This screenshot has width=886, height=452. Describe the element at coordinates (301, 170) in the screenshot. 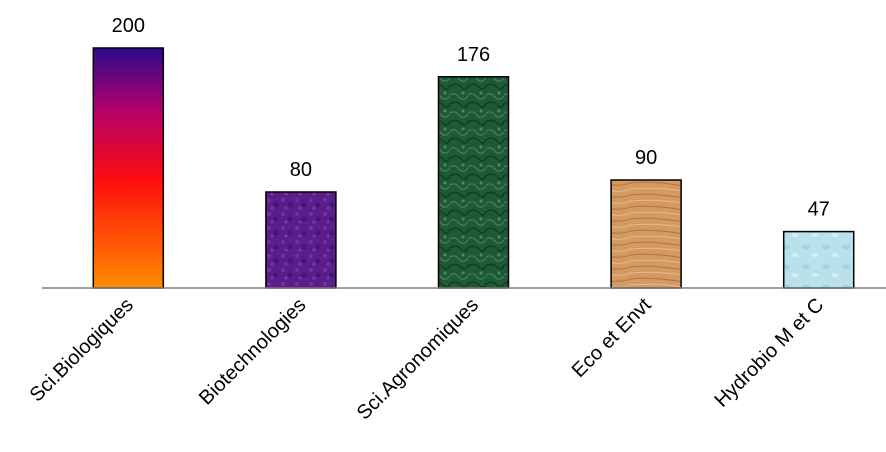

I see `data-label-1: 80` at that location.